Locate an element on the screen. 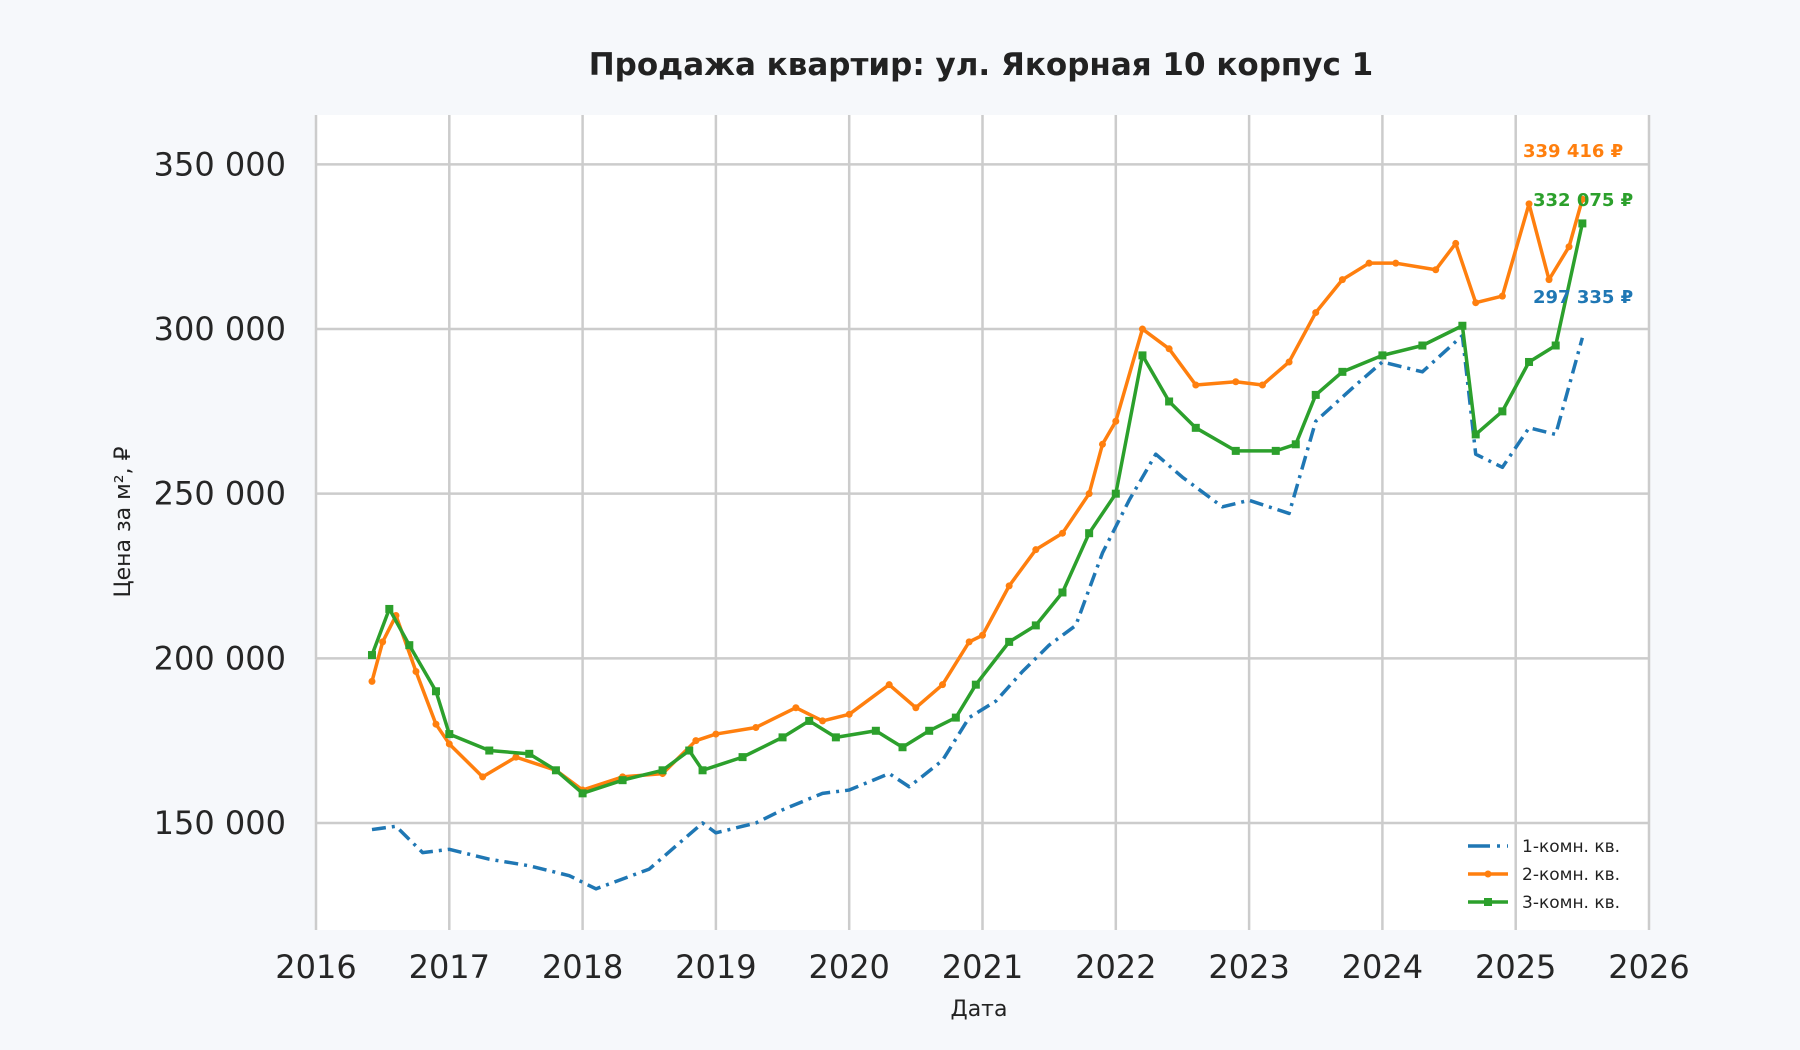 This screenshot has height=1050, width=1800. y-axis-label: Цена за м², ₽ is located at coordinates (123, 521).